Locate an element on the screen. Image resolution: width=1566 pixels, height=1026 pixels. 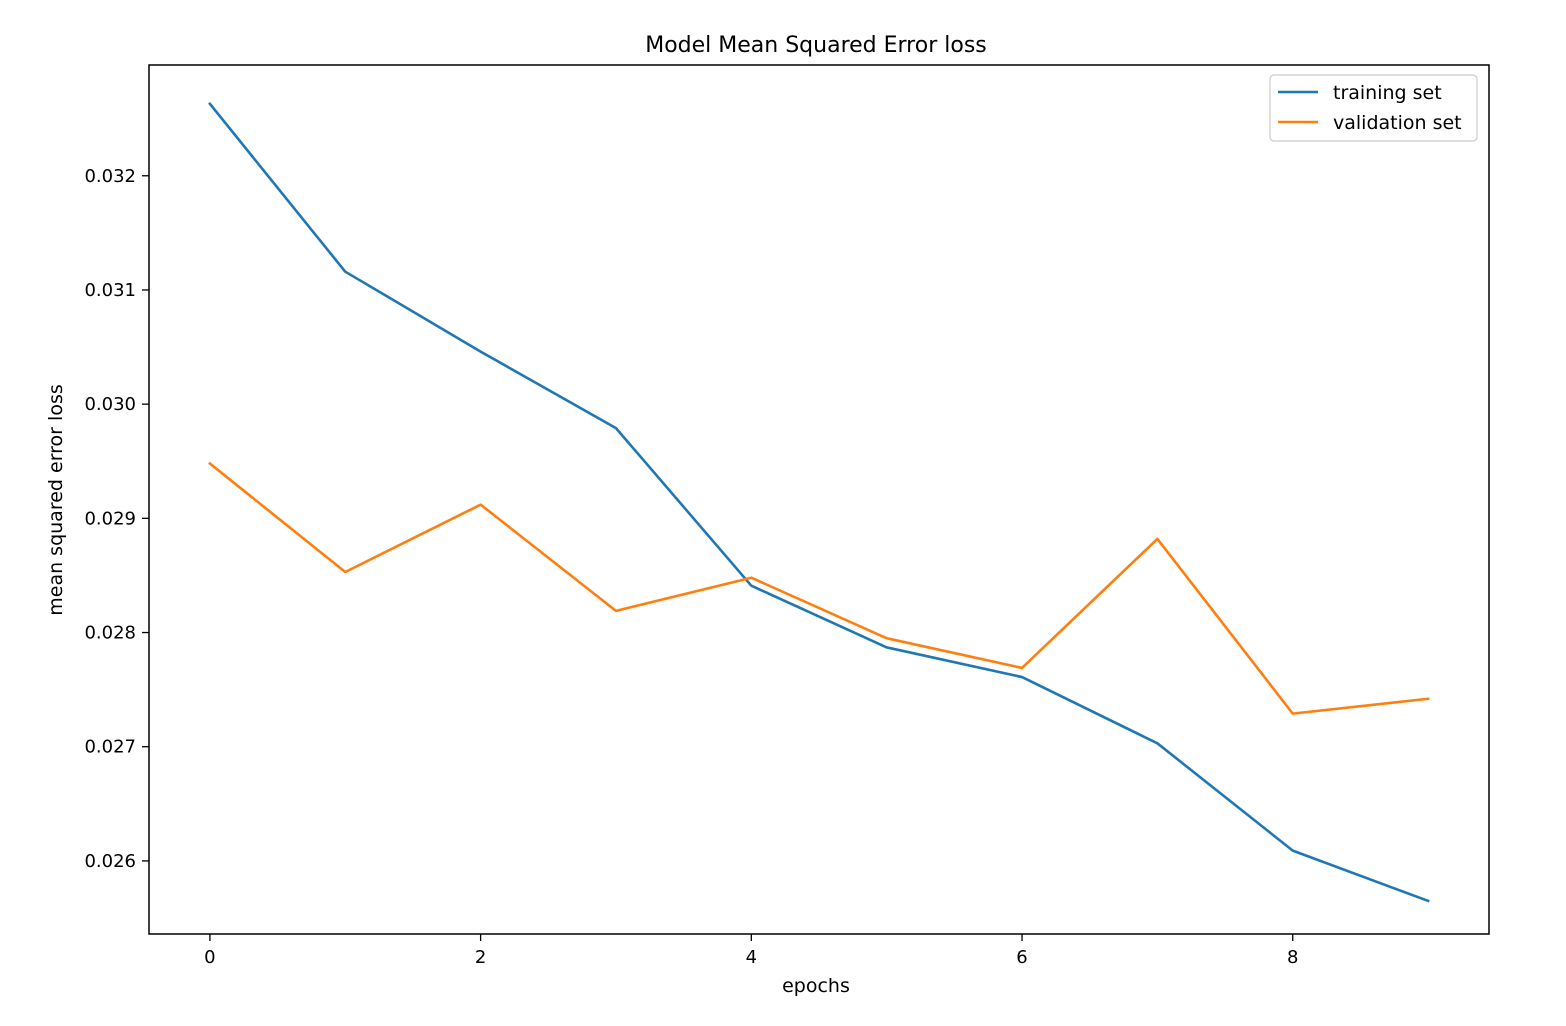
y-tick-label: 0.031 is located at coordinates (110, 290).